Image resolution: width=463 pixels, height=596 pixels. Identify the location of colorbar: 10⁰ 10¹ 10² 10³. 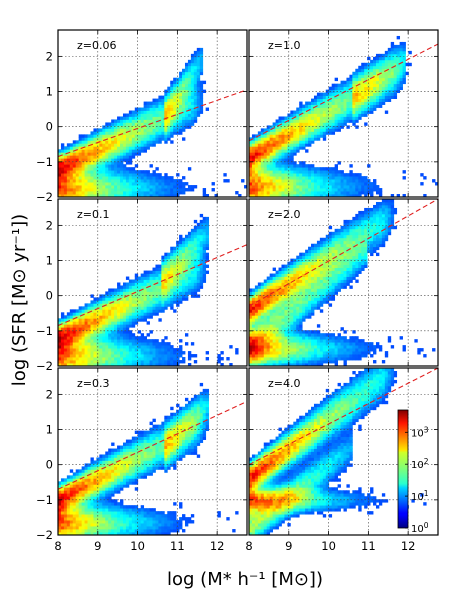
(413, 472).